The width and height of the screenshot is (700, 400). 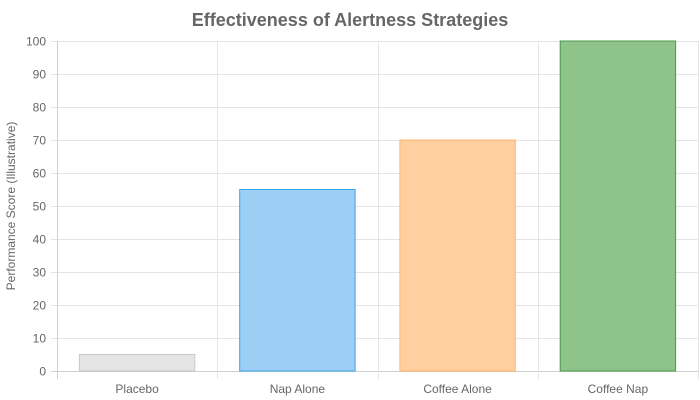 I want to click on x-axis-ticks: Placebo Nap Alone Coffee Alone Coffee Nap, so click(x=381, y=389).